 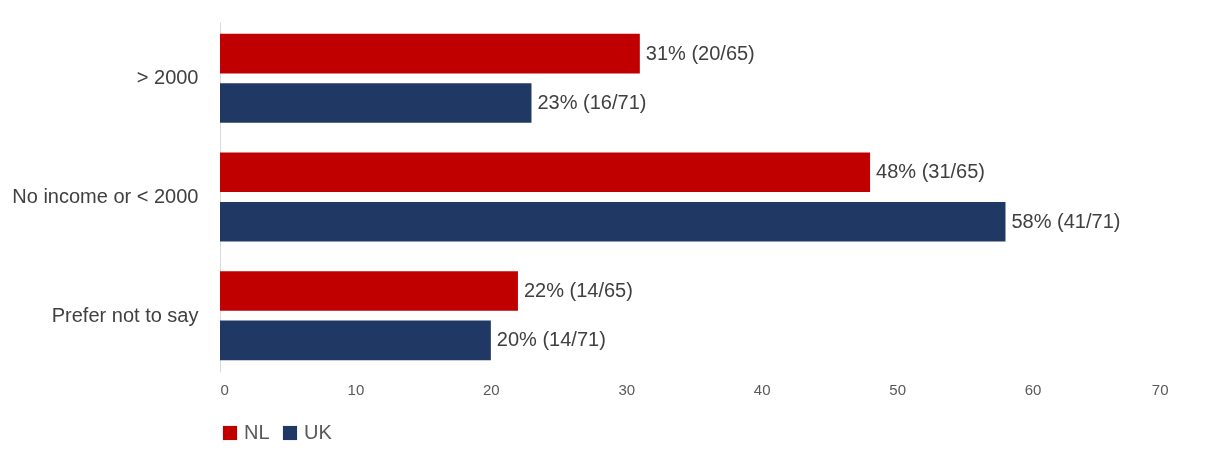 What do you see at coordinates (105, 196) in the screenshot?
I see `y-tick-label: No income or < 2000` at bounding box center [105, 196].